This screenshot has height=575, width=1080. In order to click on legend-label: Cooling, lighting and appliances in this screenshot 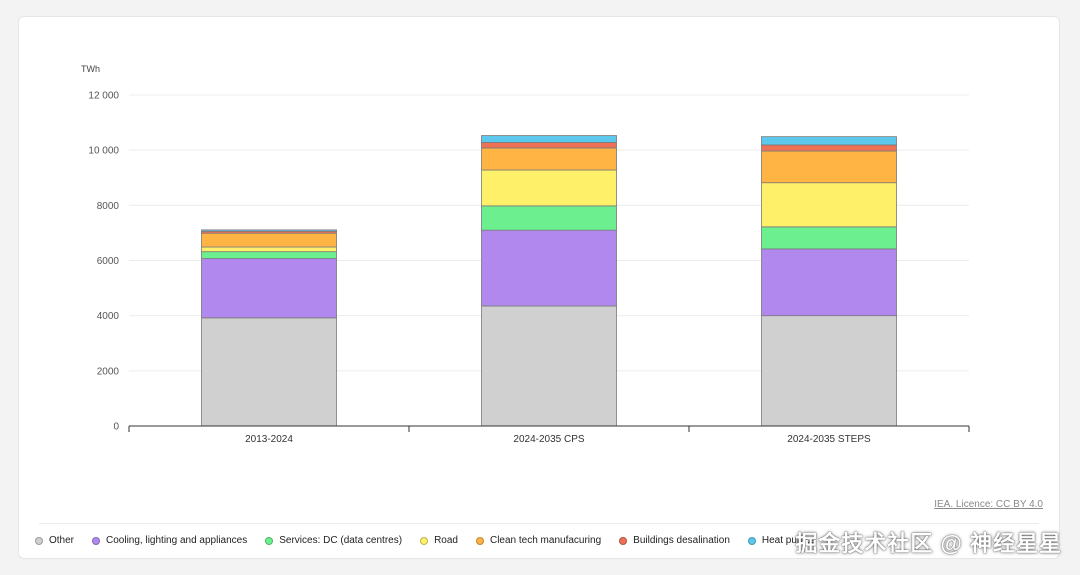, I will do `click(177, 540)`.